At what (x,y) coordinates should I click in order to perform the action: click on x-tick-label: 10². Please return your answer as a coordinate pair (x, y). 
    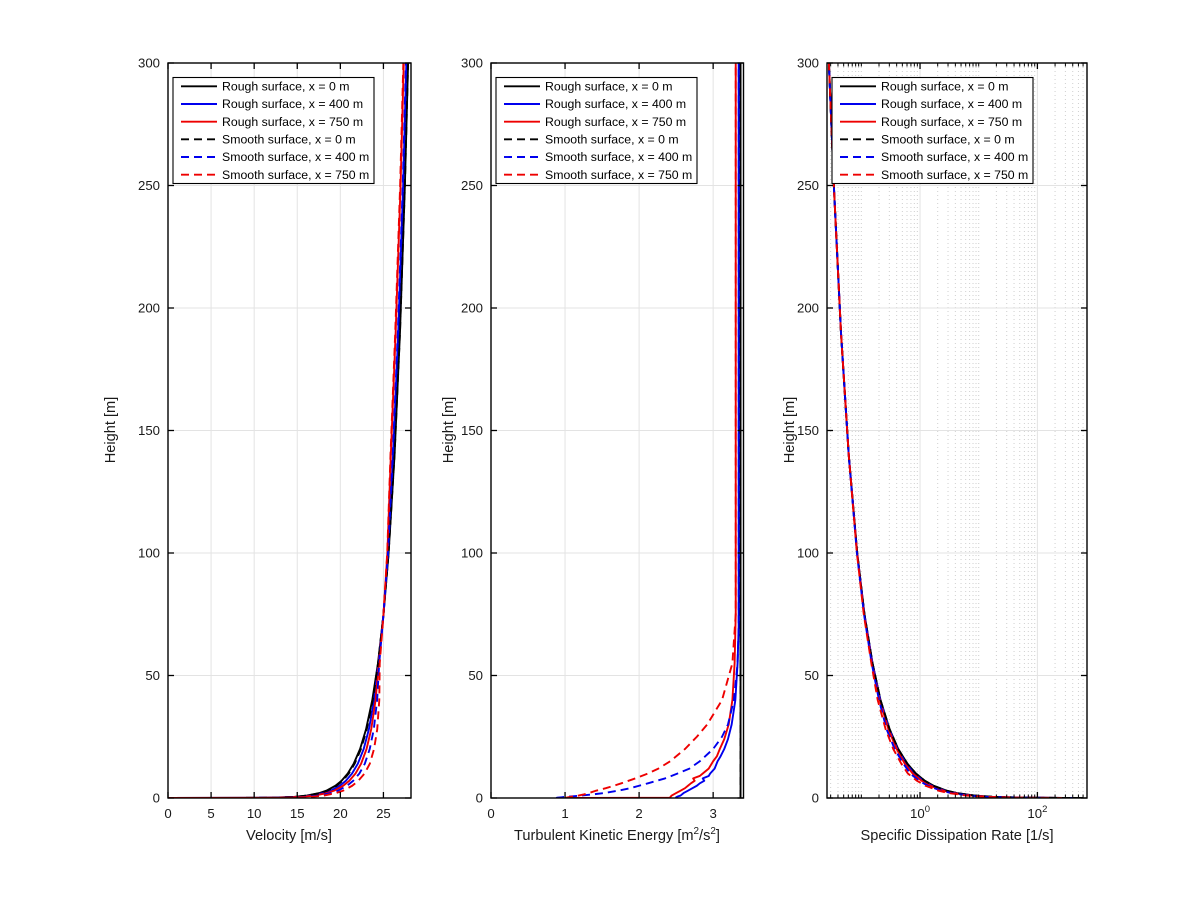
    Looking at the image, I should click on (1037, 812).